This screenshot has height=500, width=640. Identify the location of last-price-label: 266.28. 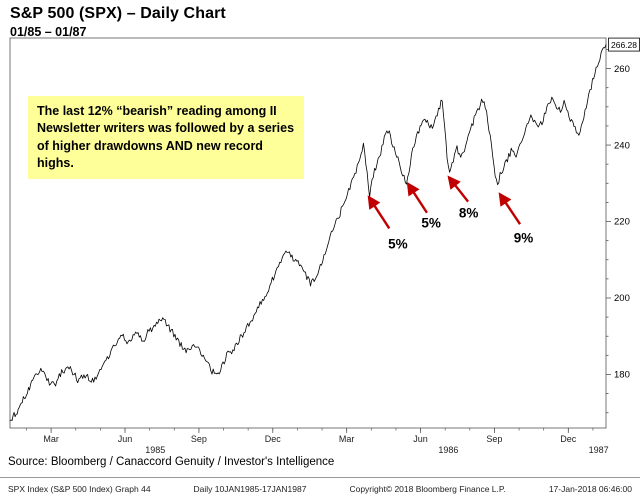
(624, 45).